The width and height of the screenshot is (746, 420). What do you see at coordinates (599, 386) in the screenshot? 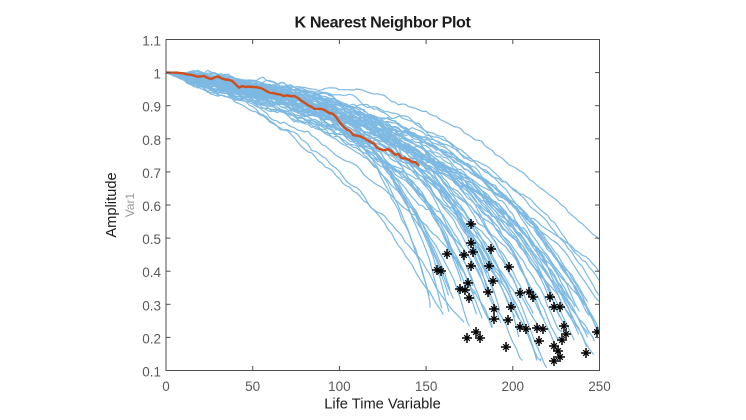
I see `svg-text: 250` at bounding box center [599, 386].